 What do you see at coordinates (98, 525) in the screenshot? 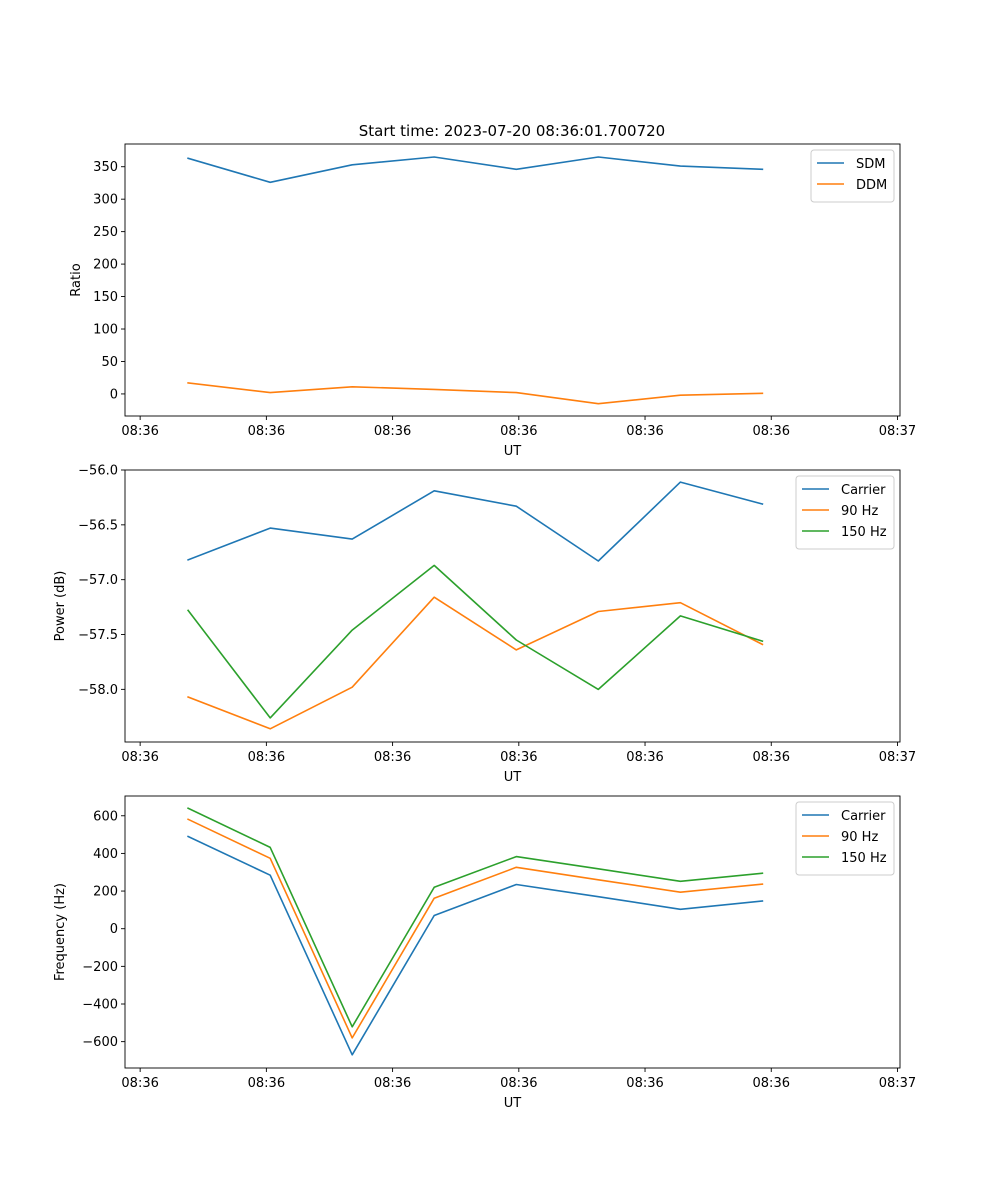
I see `y-tick-label: −56.5` at bounding box center [98, 525].